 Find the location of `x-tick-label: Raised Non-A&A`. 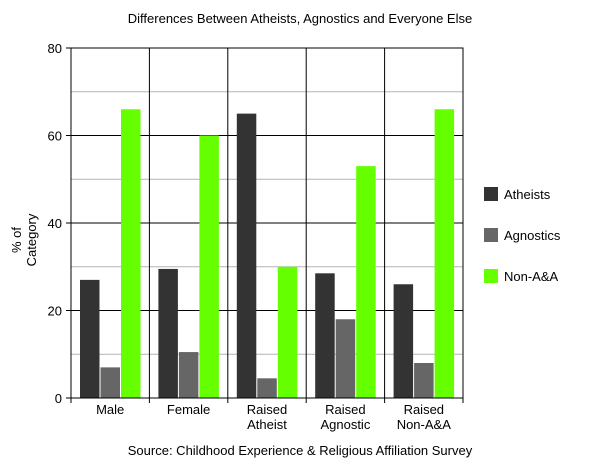

x-tick-label: Raised Non-A&A is located at coordinates (424, 417).